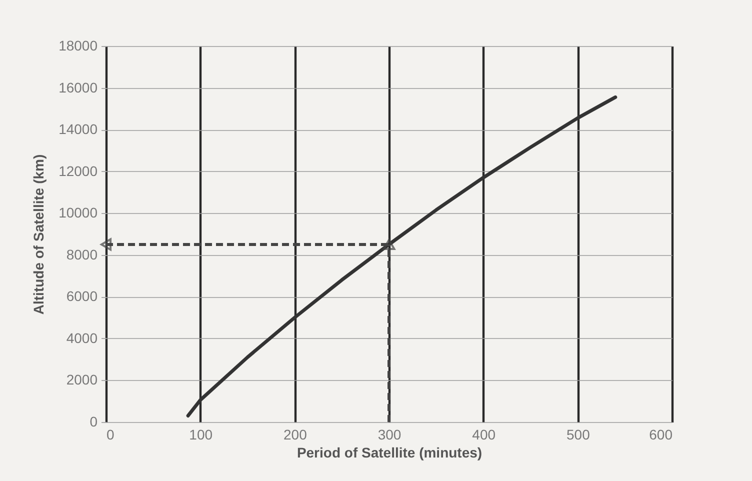 The height and width of the screenshot is (481, 752). I want to click on y-tick-label: 18000, so click(78, 46).